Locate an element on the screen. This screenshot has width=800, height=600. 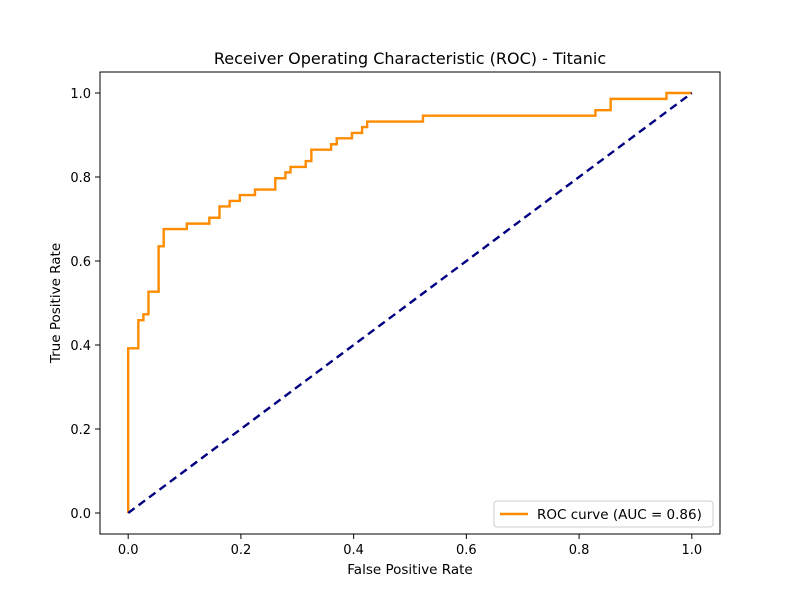
x-tick-label: 1.0 is located at coordinates (691, 550).